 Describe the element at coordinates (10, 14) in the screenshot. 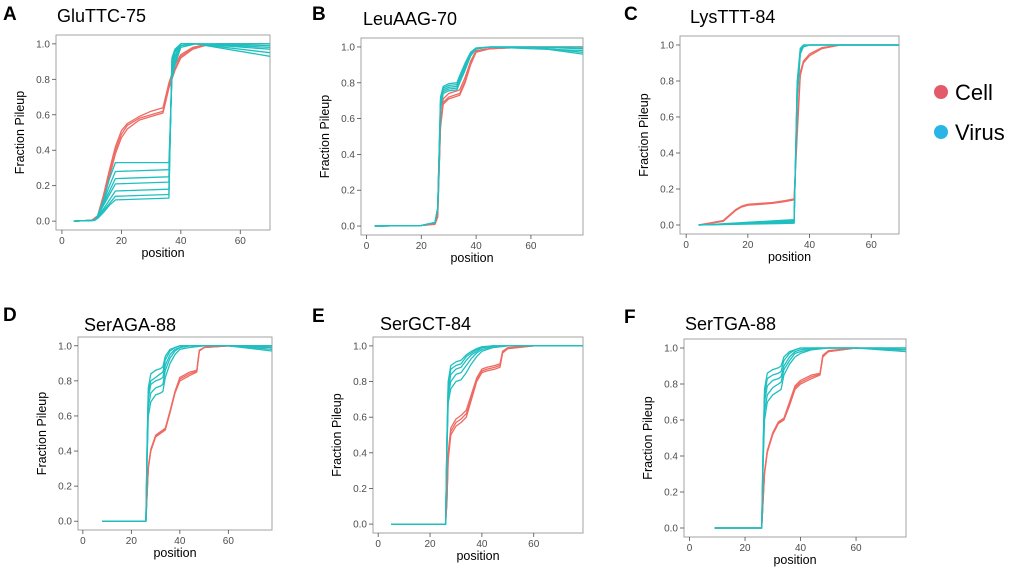

I see `panel-letter: A` at that location.